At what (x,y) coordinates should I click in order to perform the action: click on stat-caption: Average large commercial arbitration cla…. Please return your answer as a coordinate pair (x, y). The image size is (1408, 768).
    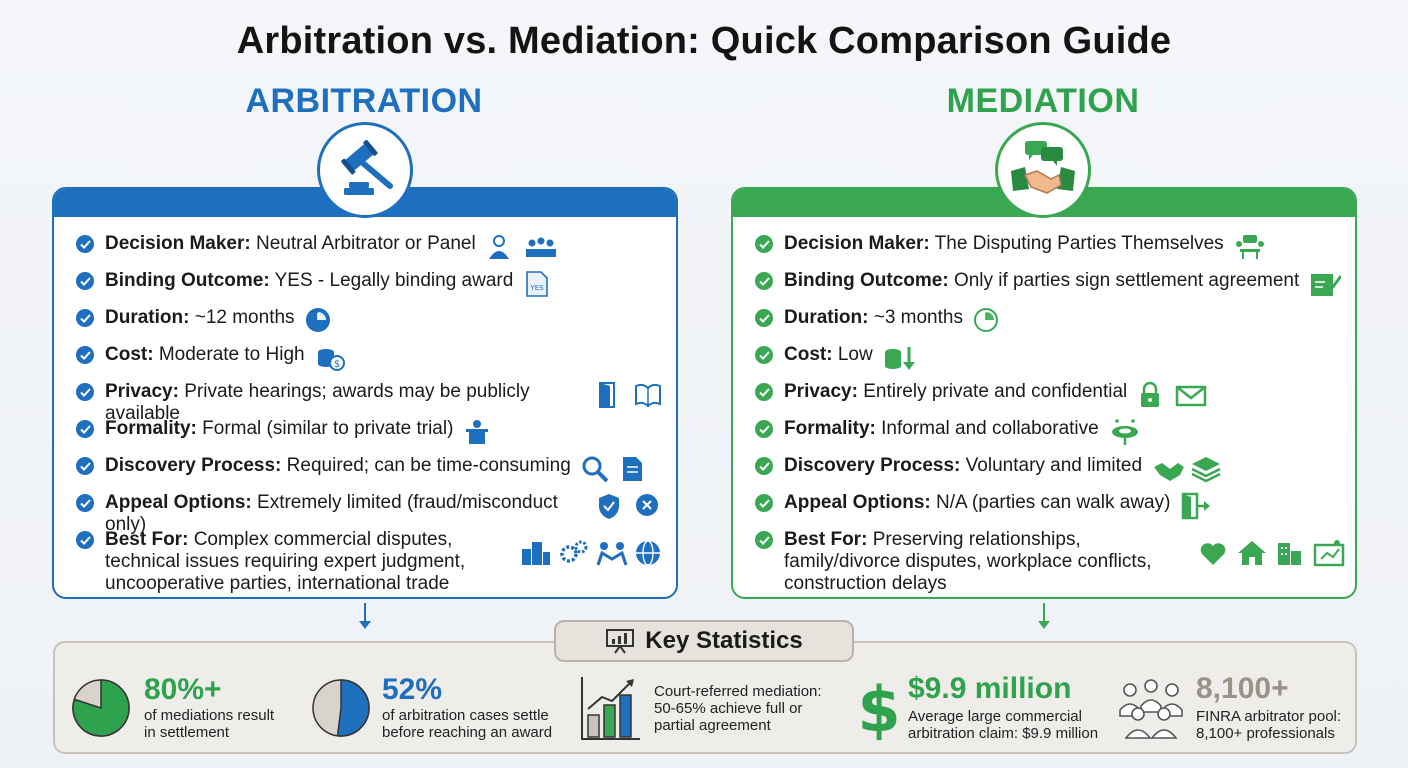
    Looking at the image, I should click on (1003, 725).